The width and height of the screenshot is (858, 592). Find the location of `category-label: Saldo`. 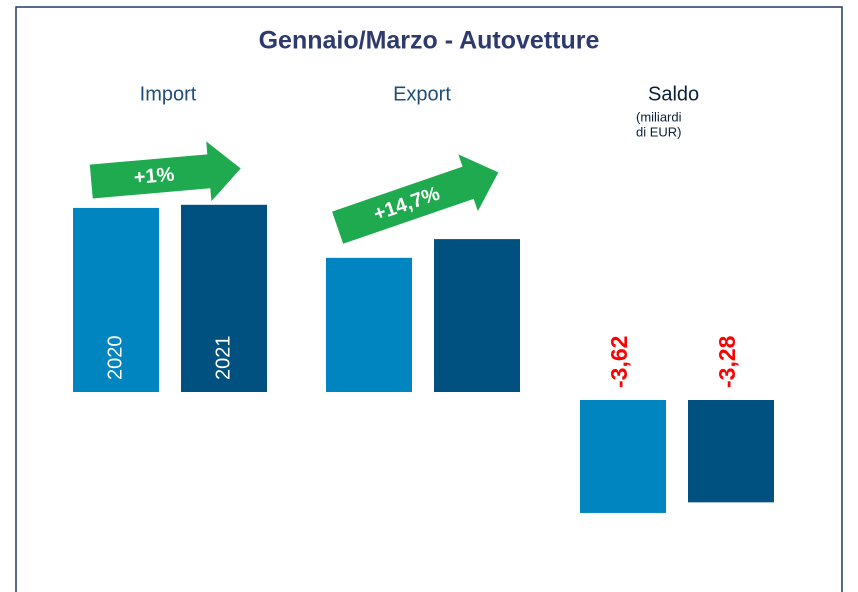

category-label: Saldo is located at coordinates (673, 94).